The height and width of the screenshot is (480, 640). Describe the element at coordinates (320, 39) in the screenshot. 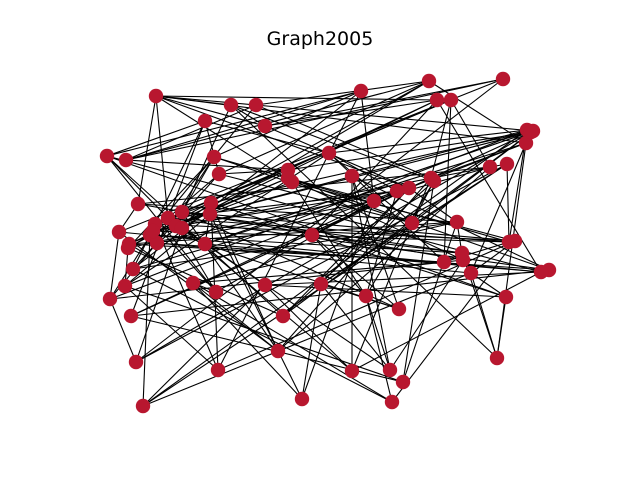

I see `graph-title: Graph2005` at that location.